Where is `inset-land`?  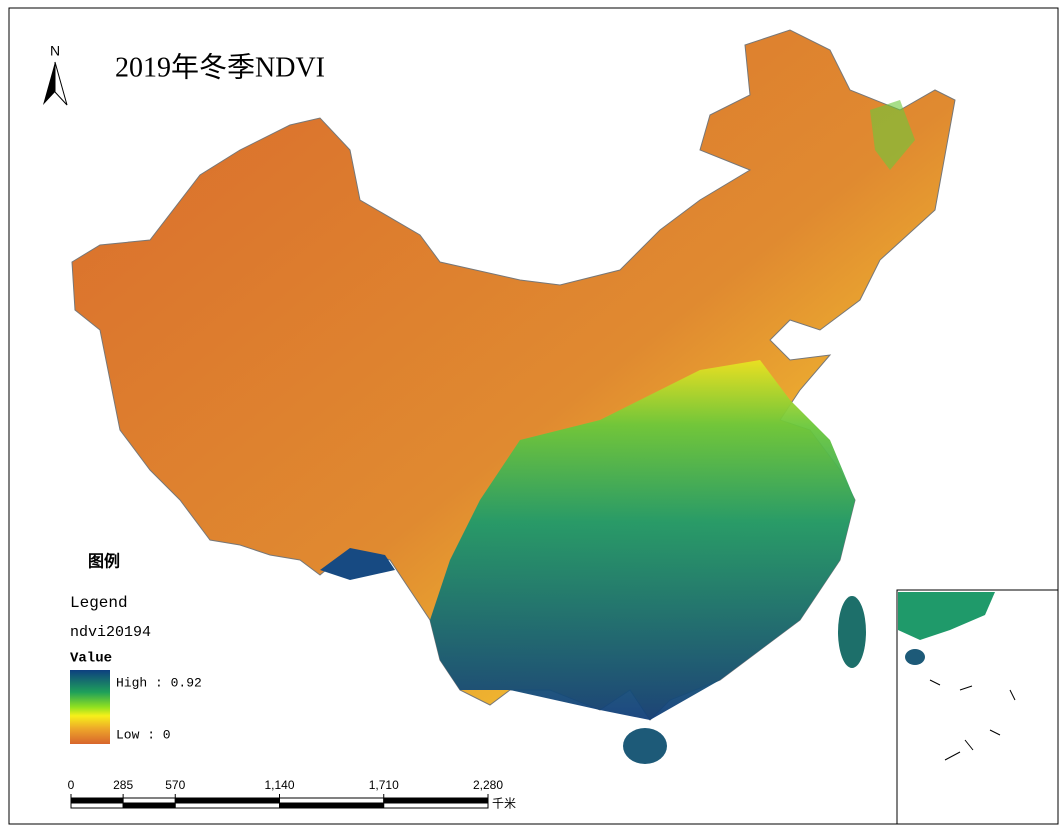 inset-land is located at coordinates (946, 616).